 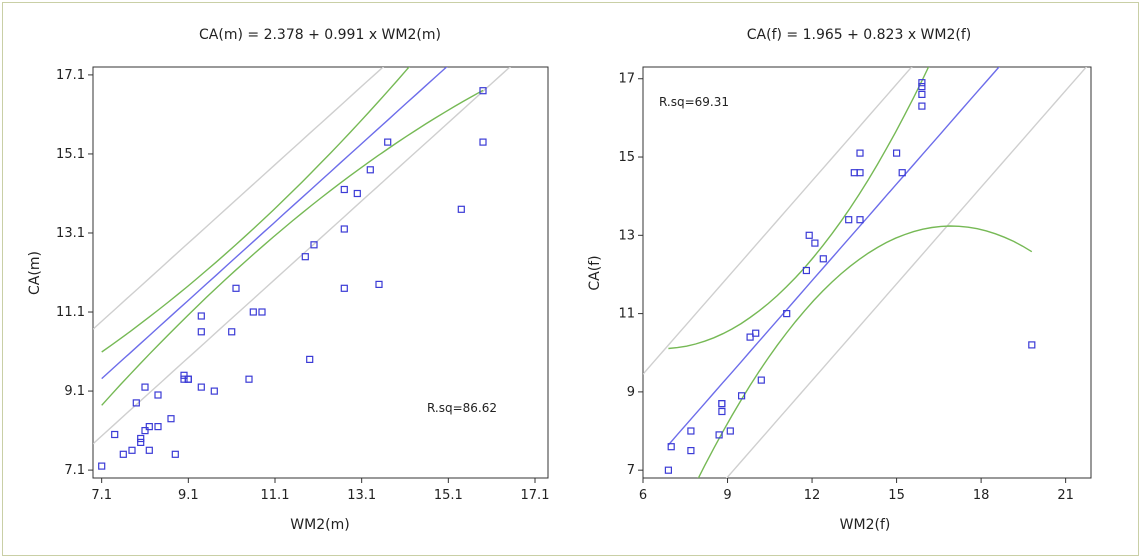 I want to click on x-tick-label: 7.1, so click(x=101, y=495).